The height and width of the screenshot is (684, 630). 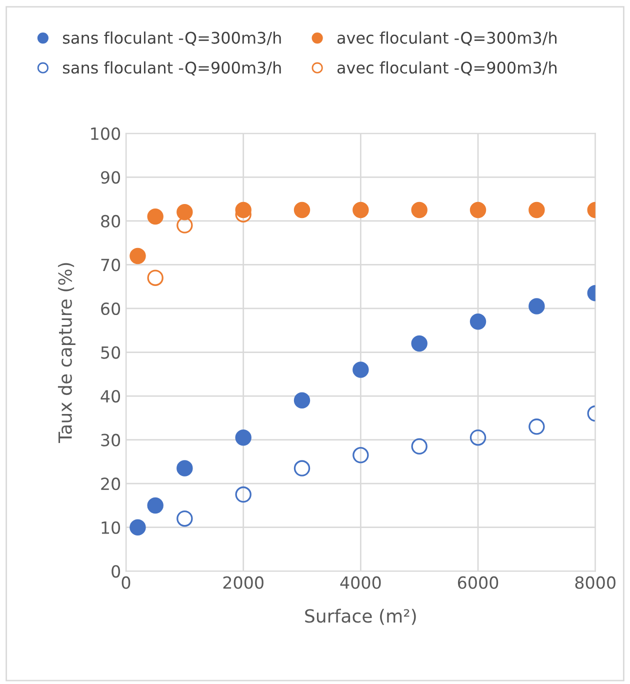 What do you see at coordinates (126, 582) in the screenshot?
I see `x-tick-label: 0` at bounding box center [126, 582].